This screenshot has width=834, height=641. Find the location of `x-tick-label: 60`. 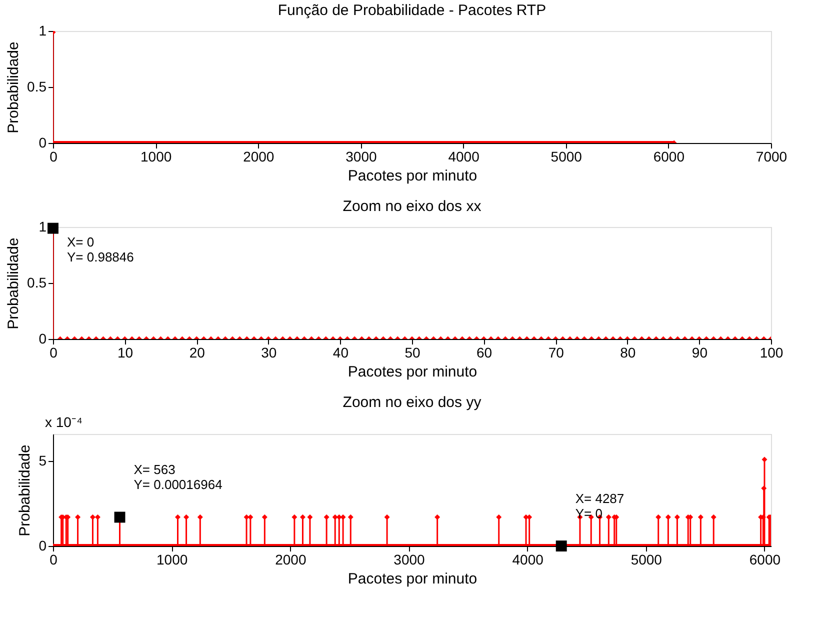

x-tick-label: 60 is located at coordinates (484, 352).